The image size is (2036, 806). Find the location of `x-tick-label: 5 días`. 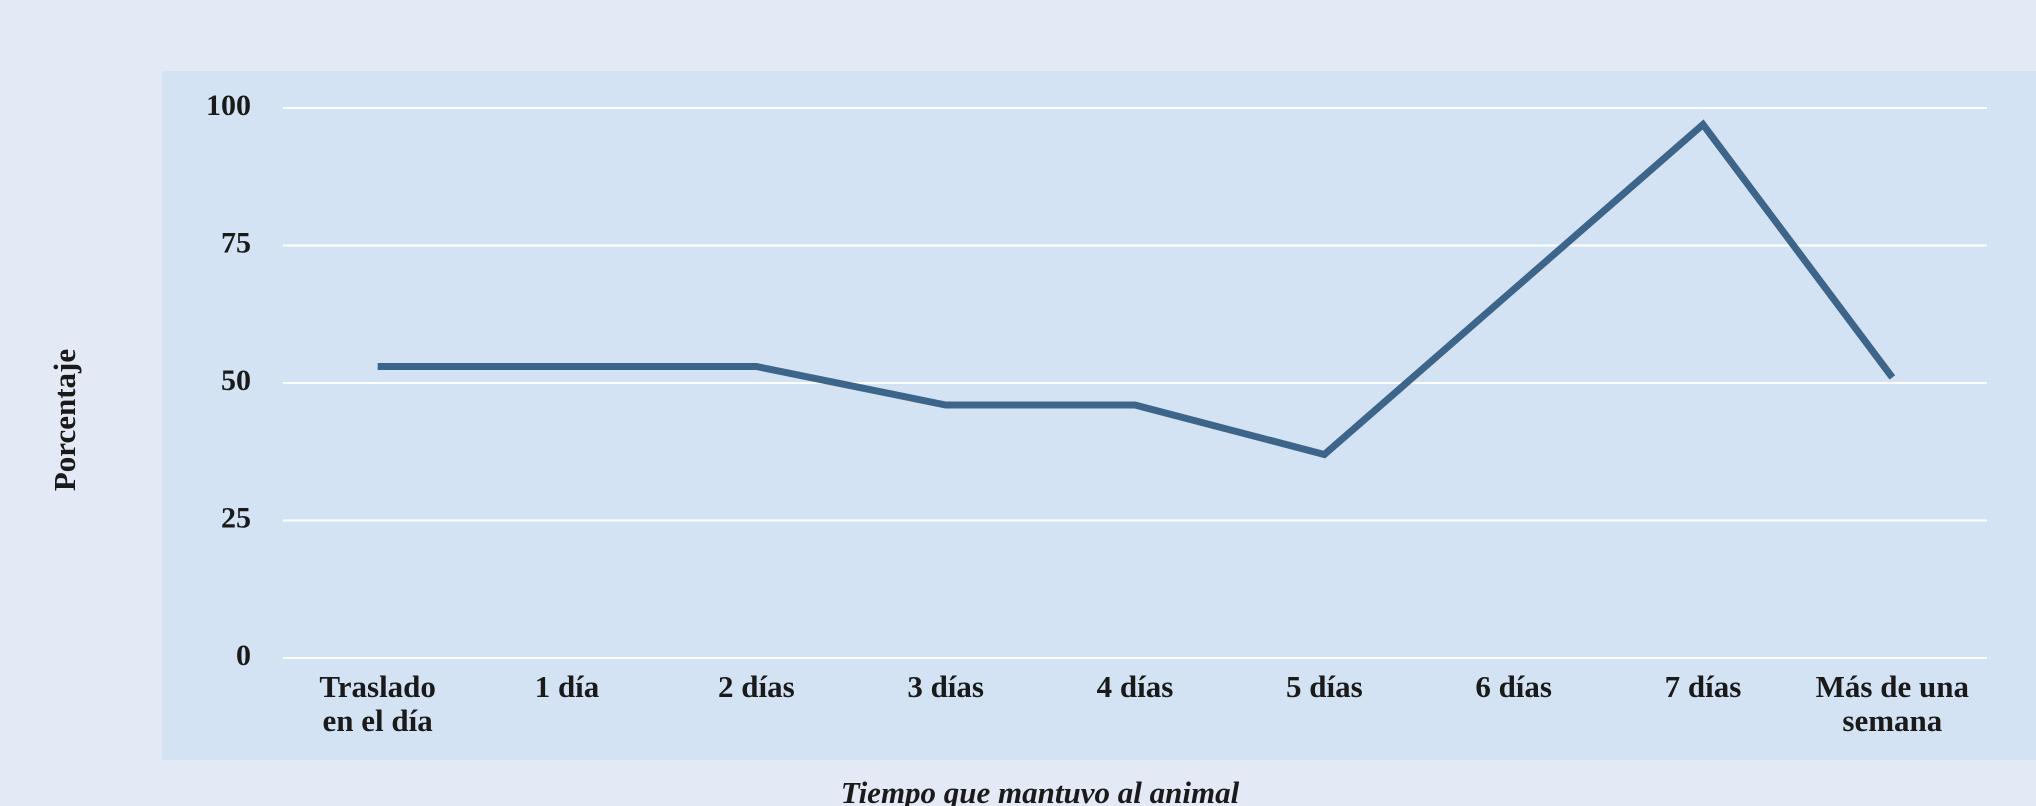

x-tick-label: 5 días is located at coordinates (1324, 686).